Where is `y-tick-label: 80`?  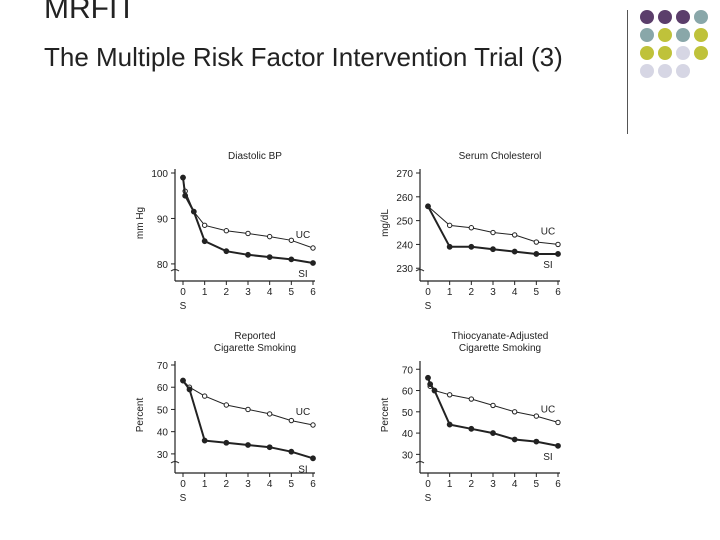 y-tick-label: 80 is located at coordinates (163, 265).